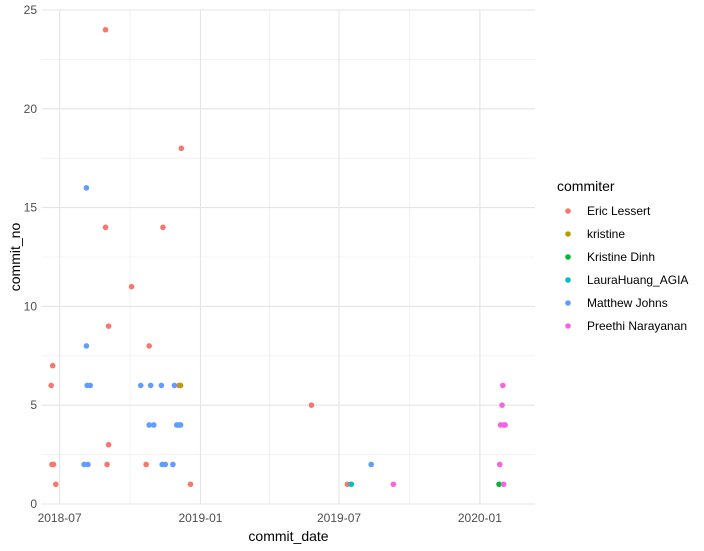 This screenshot has height=551, width=704. Describe the element at coordinates (339, 518) in the screenshot. I see `x-tick-label: 2019-07` at that location.